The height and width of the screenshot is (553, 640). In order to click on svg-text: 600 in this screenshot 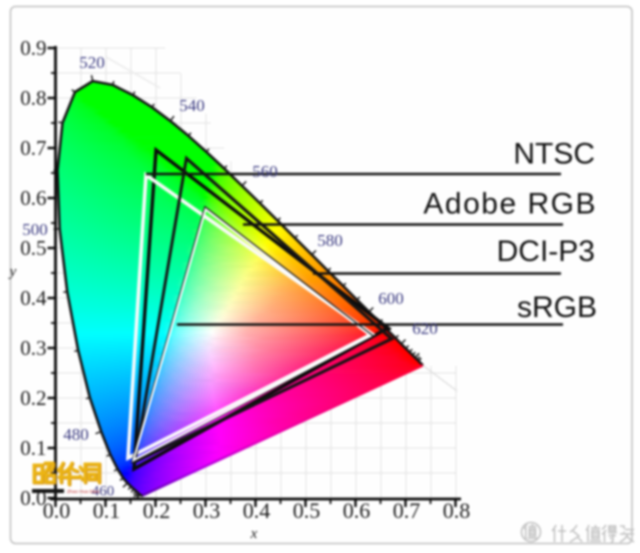, I will do `click(391, 298)`.